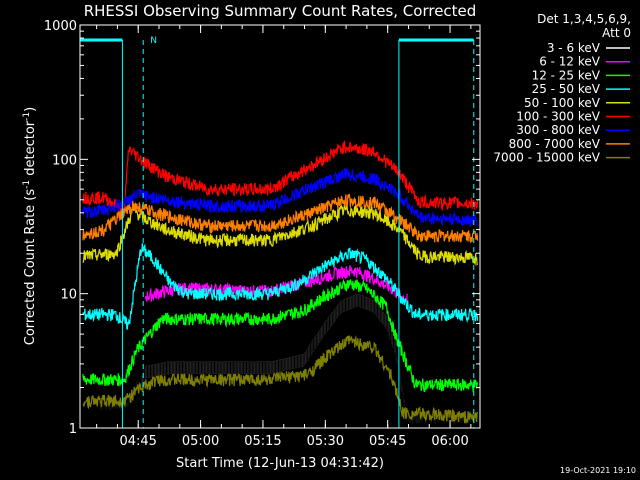 Image resolution: width=640 pixels, height=480 pixels. What do you see at coordinates (558, 117) in the screenshot?
I see `legend-label: 100 - 300 keV` at bounding box center [558, 117].